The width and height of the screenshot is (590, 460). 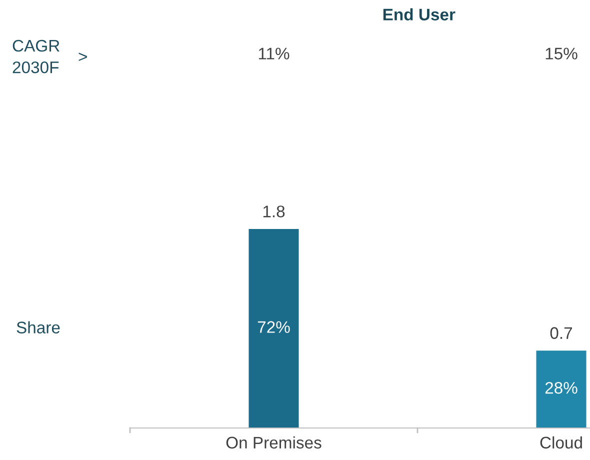 I want to click on data-label: 1.8, so click(x=274, y=212).